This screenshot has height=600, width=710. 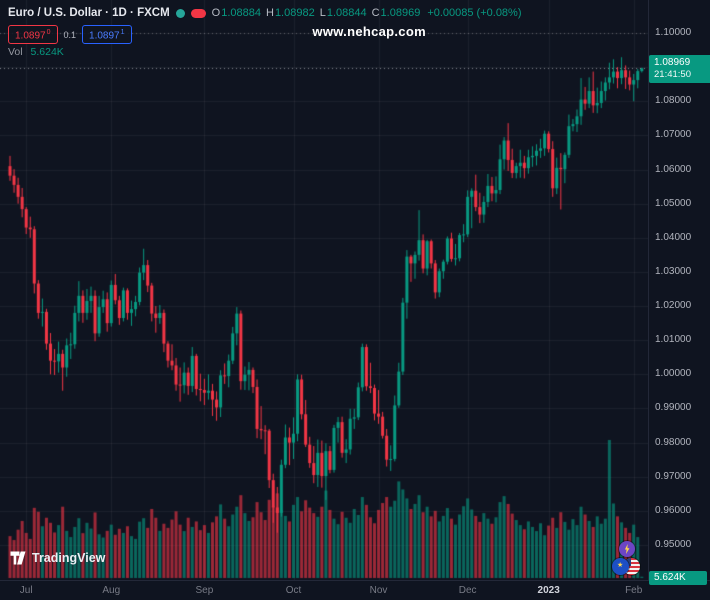 I want to click on change-value: +0.00085 (+0.08%), so click(x=474, y=13).